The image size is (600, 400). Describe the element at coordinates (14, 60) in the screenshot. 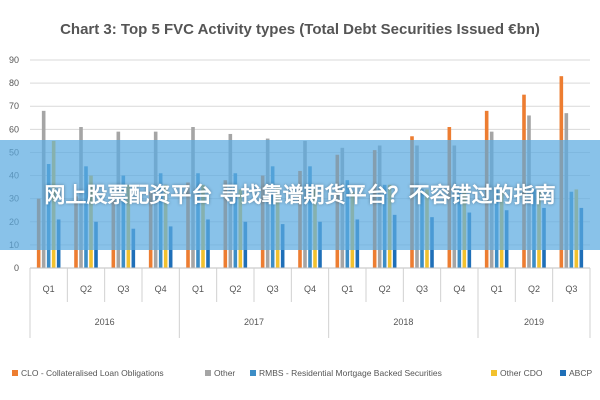

I see `y-tick-label: 90` at that location.